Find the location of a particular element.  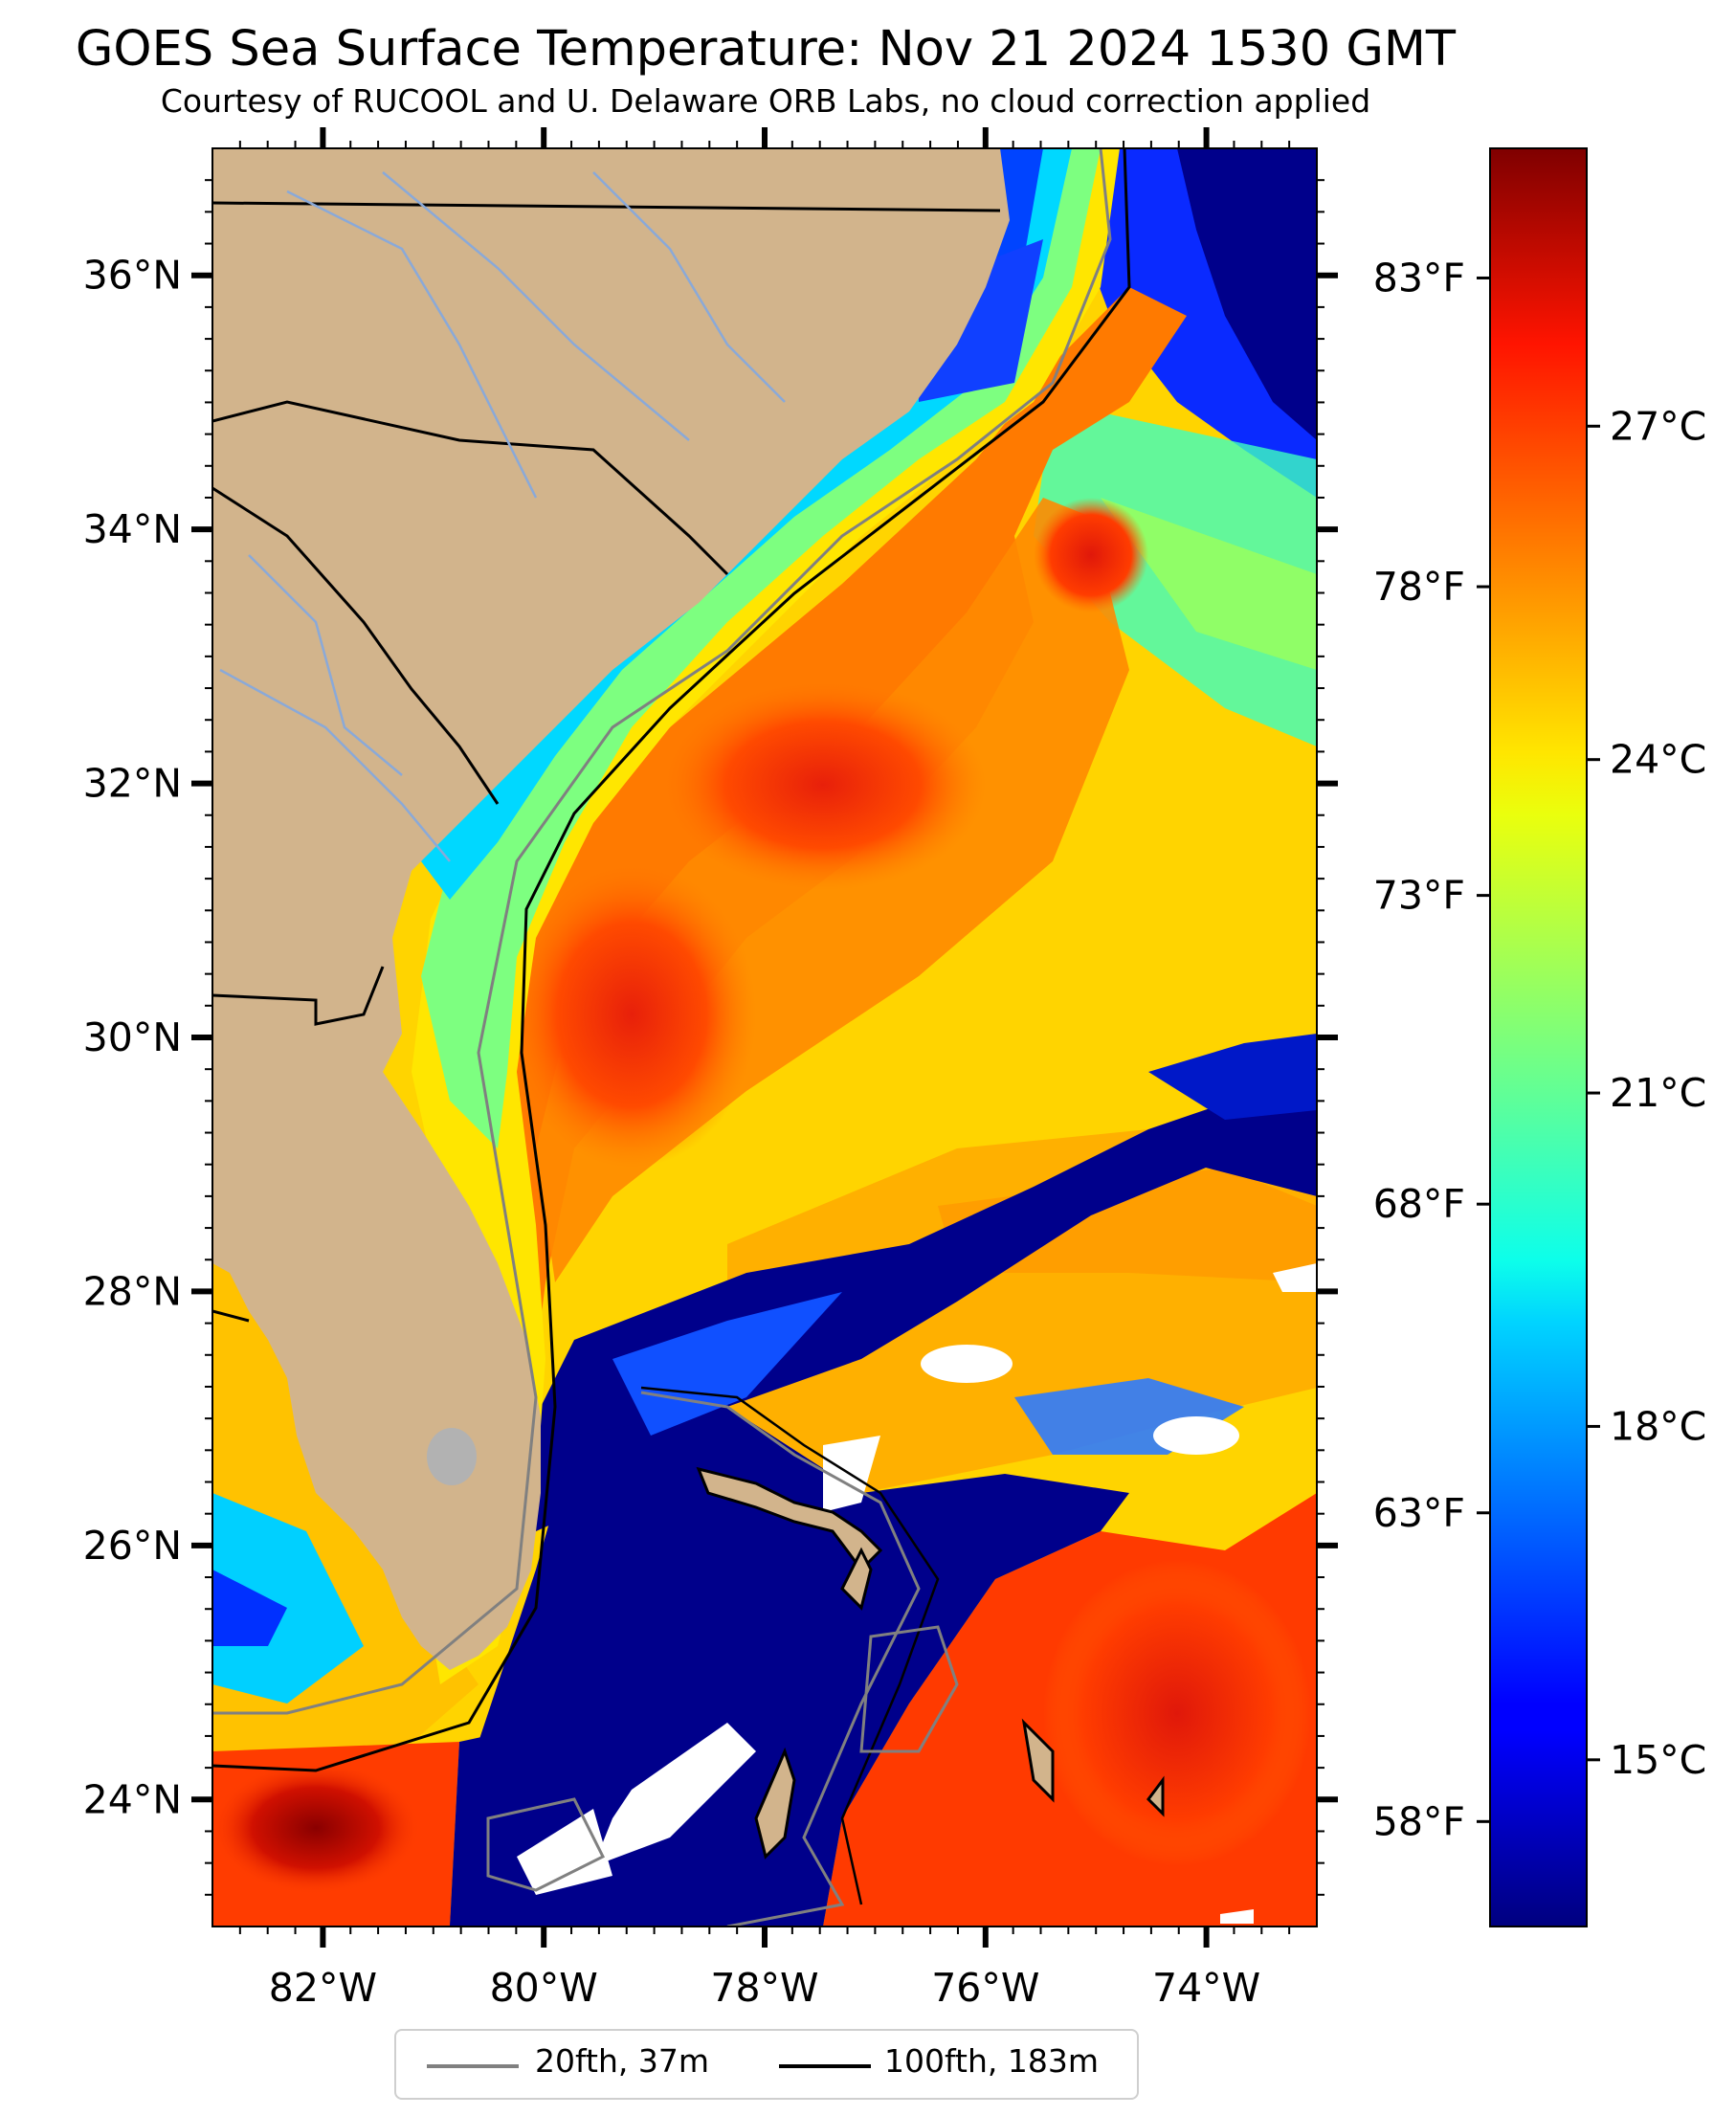

colorbar is located at coordinates (1538, 1037).